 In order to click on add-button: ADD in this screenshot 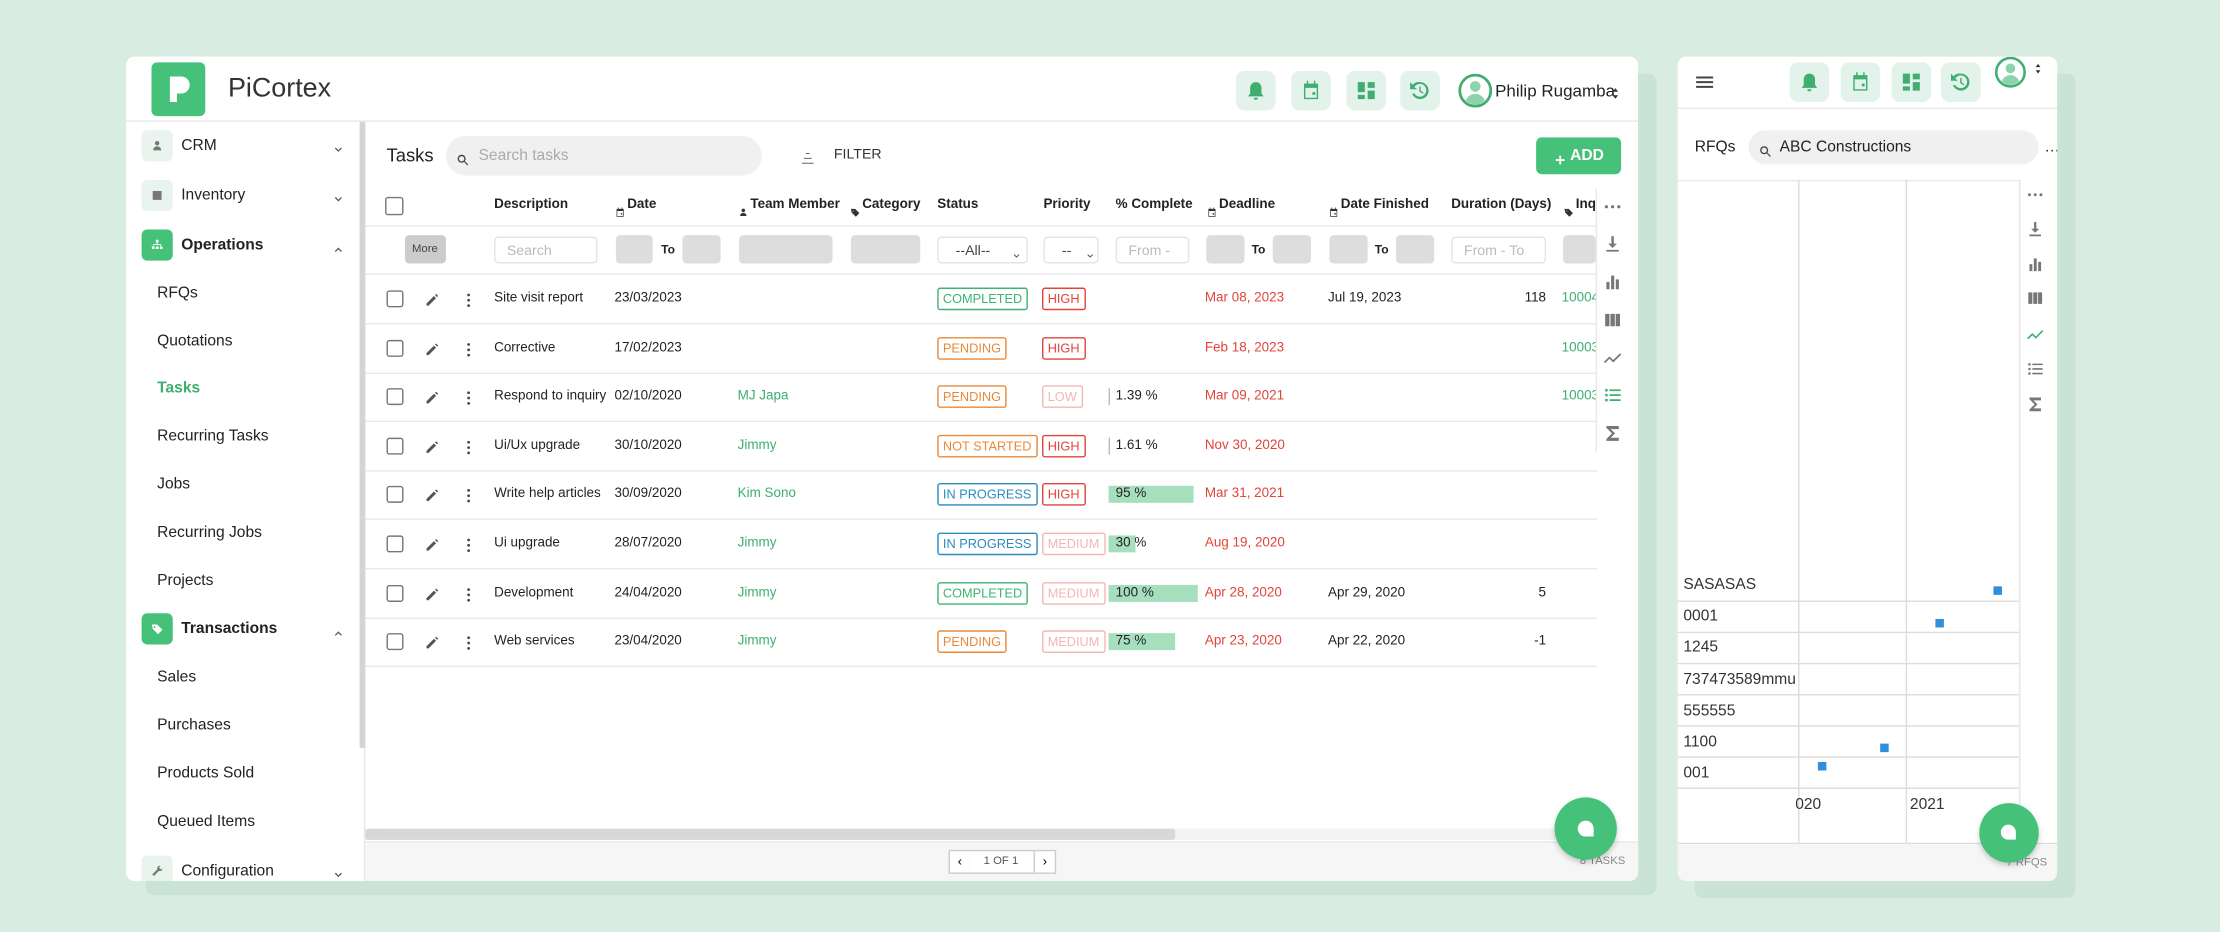, I will do `click(1579, 156)`.